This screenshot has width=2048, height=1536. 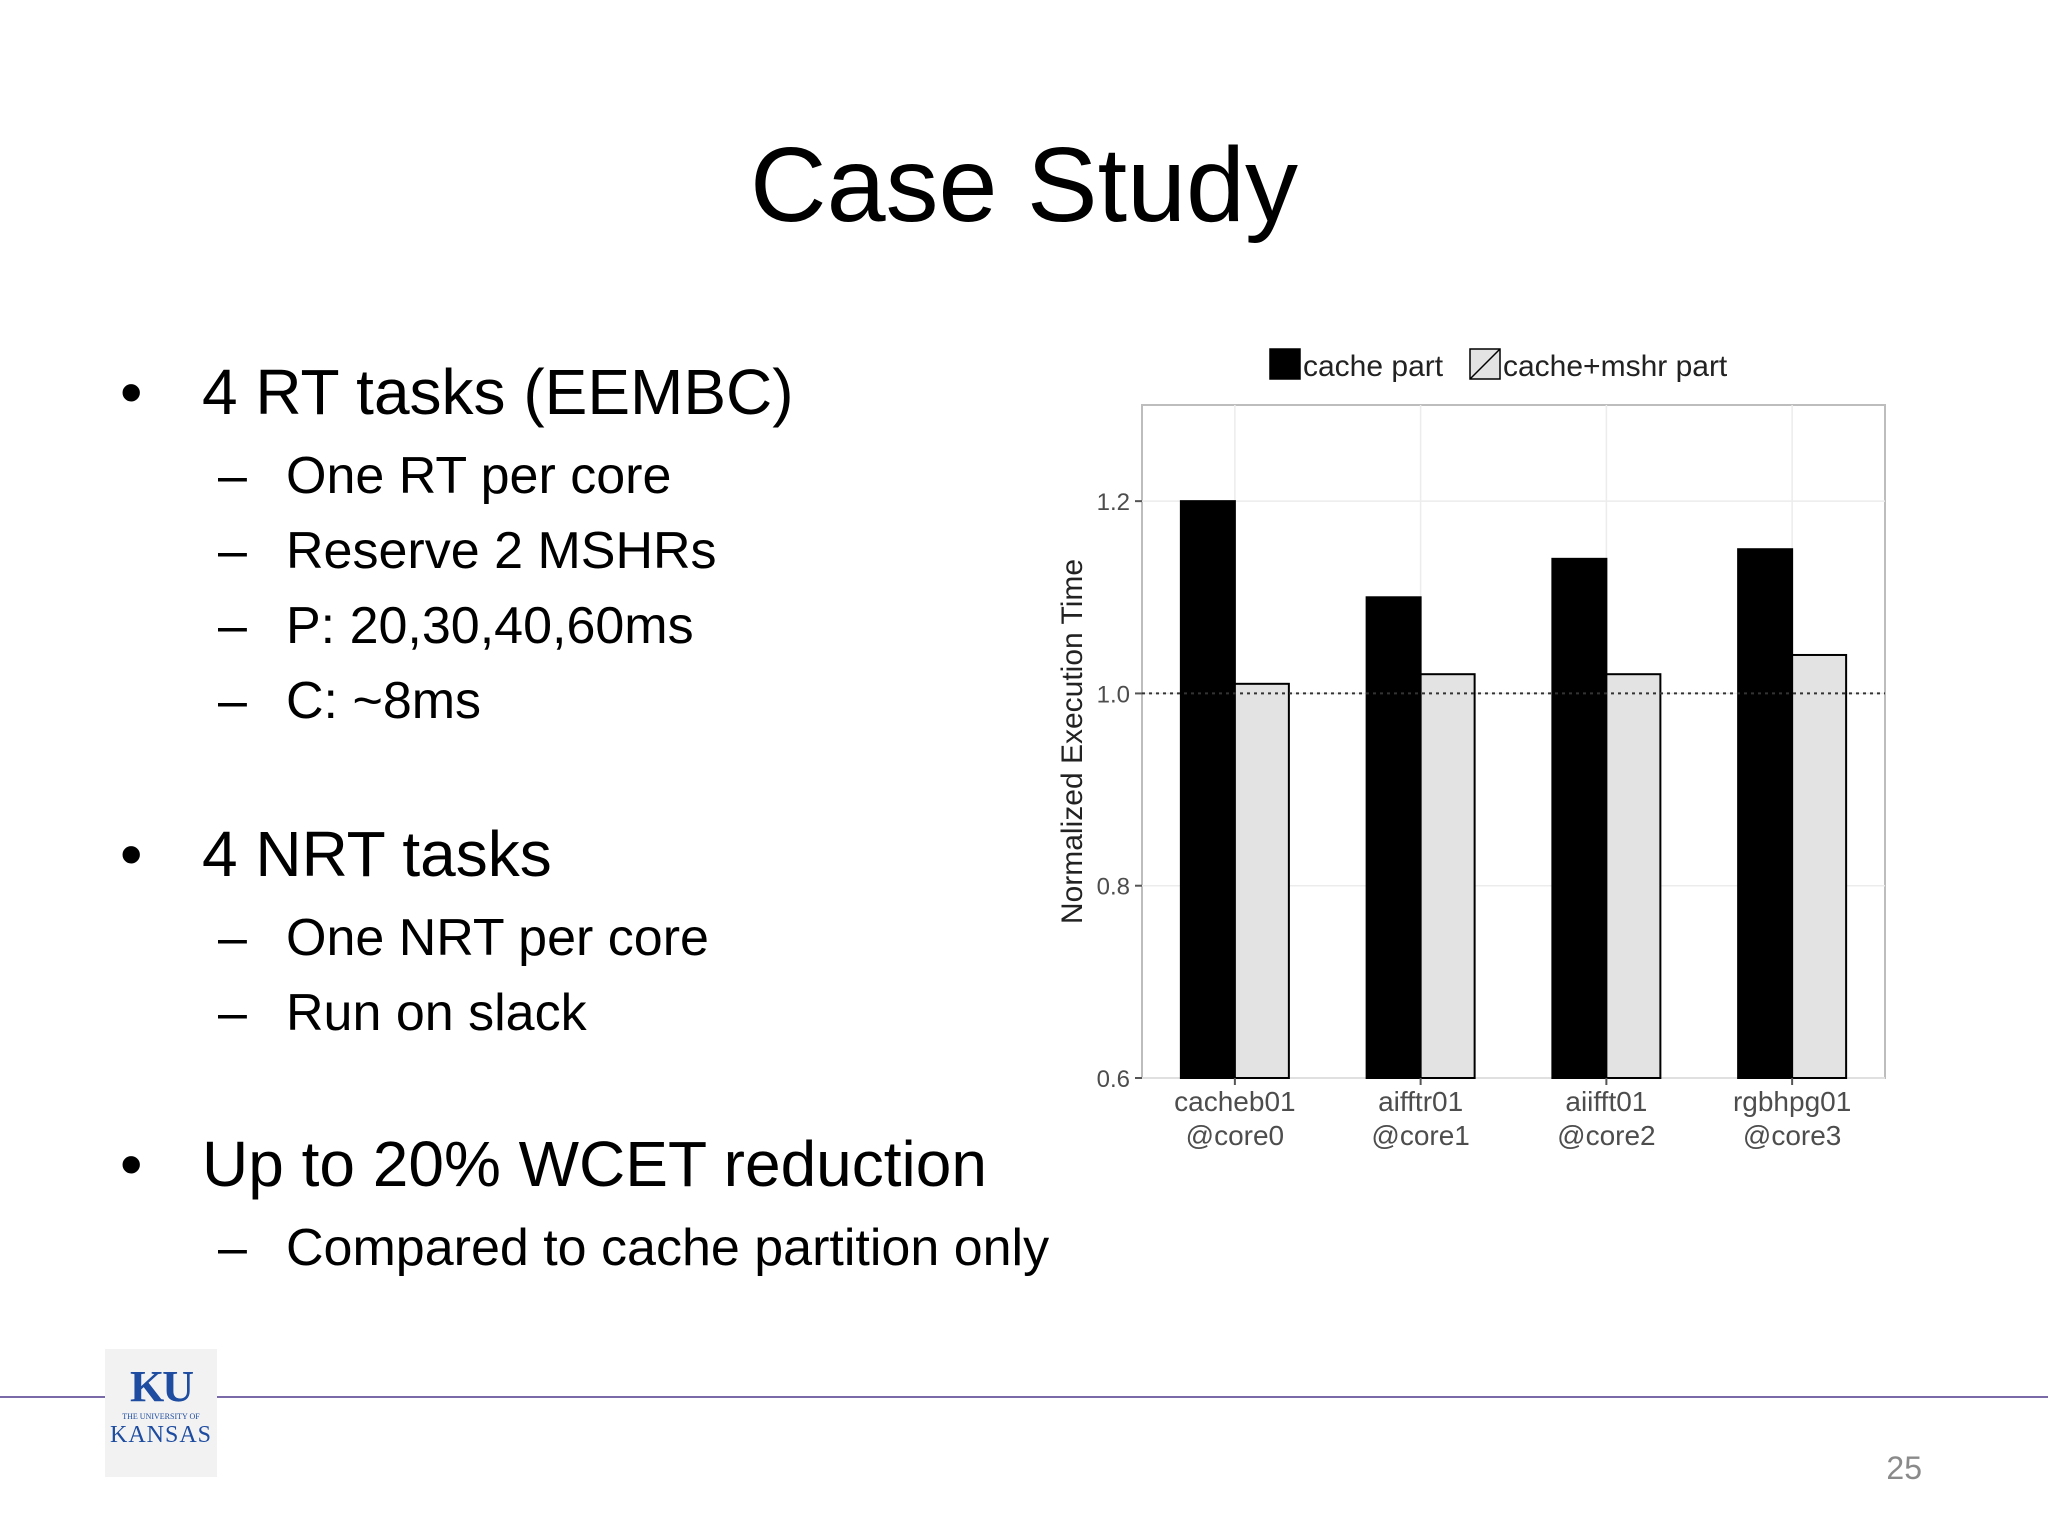 What do you see at coordinates (161, 1416) in the screenshot?
I see `logo-small-text: THE UNIVERSITY OF` at bounding box center [161, 1416].